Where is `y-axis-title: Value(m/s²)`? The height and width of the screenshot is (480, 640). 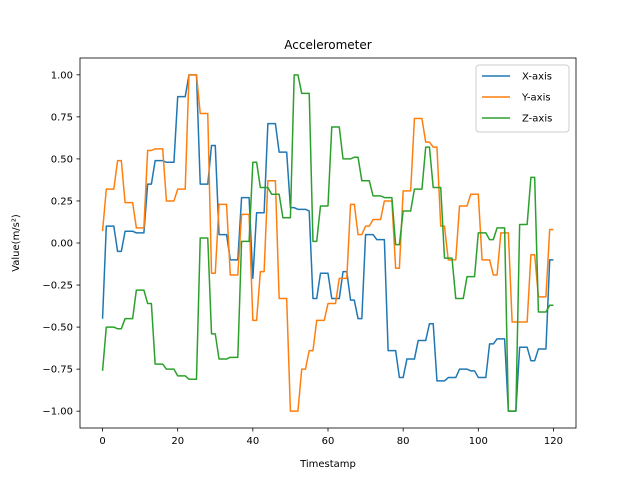 y-axis-title: Value(m/s²) is located at coordinates (16, 243).